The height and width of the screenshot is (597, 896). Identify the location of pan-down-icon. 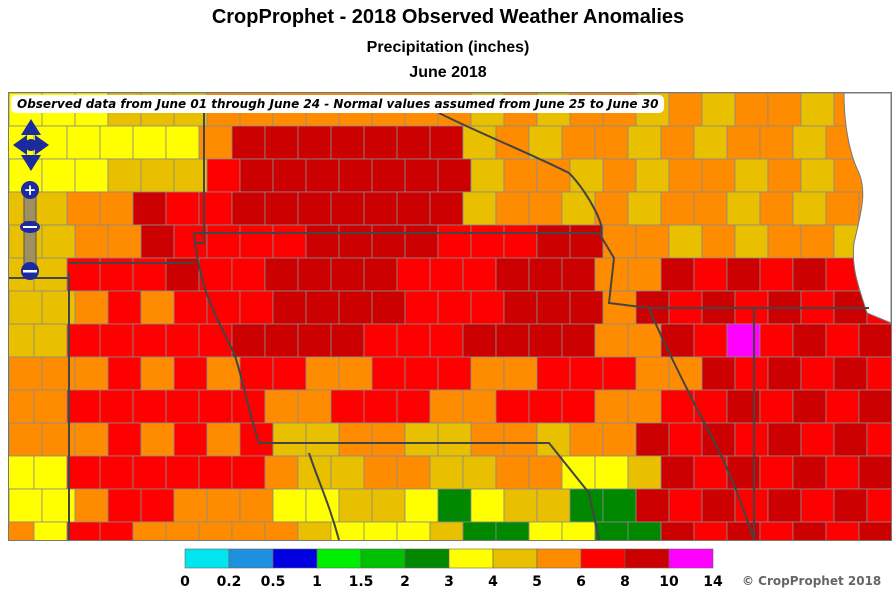
(31, 163).